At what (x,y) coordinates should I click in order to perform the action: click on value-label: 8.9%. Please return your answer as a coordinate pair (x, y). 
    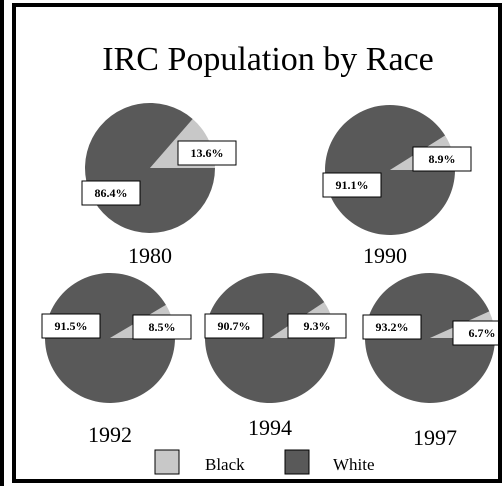
    Looking at the image, I should click on (442, 159).